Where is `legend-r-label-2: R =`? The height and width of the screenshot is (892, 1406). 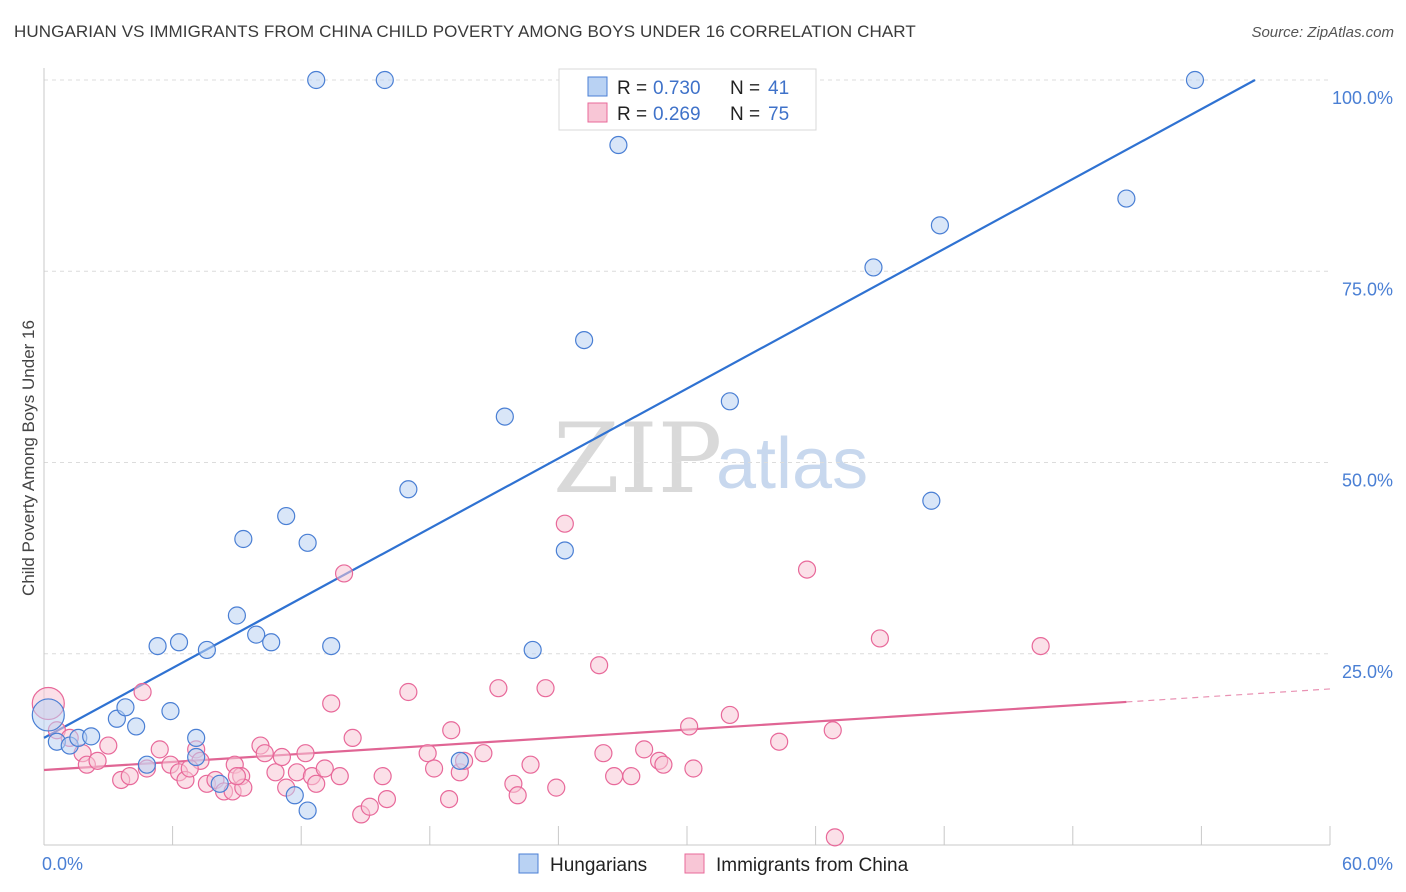
legend-r-label-2: R = is located at coordinates (632, 114).